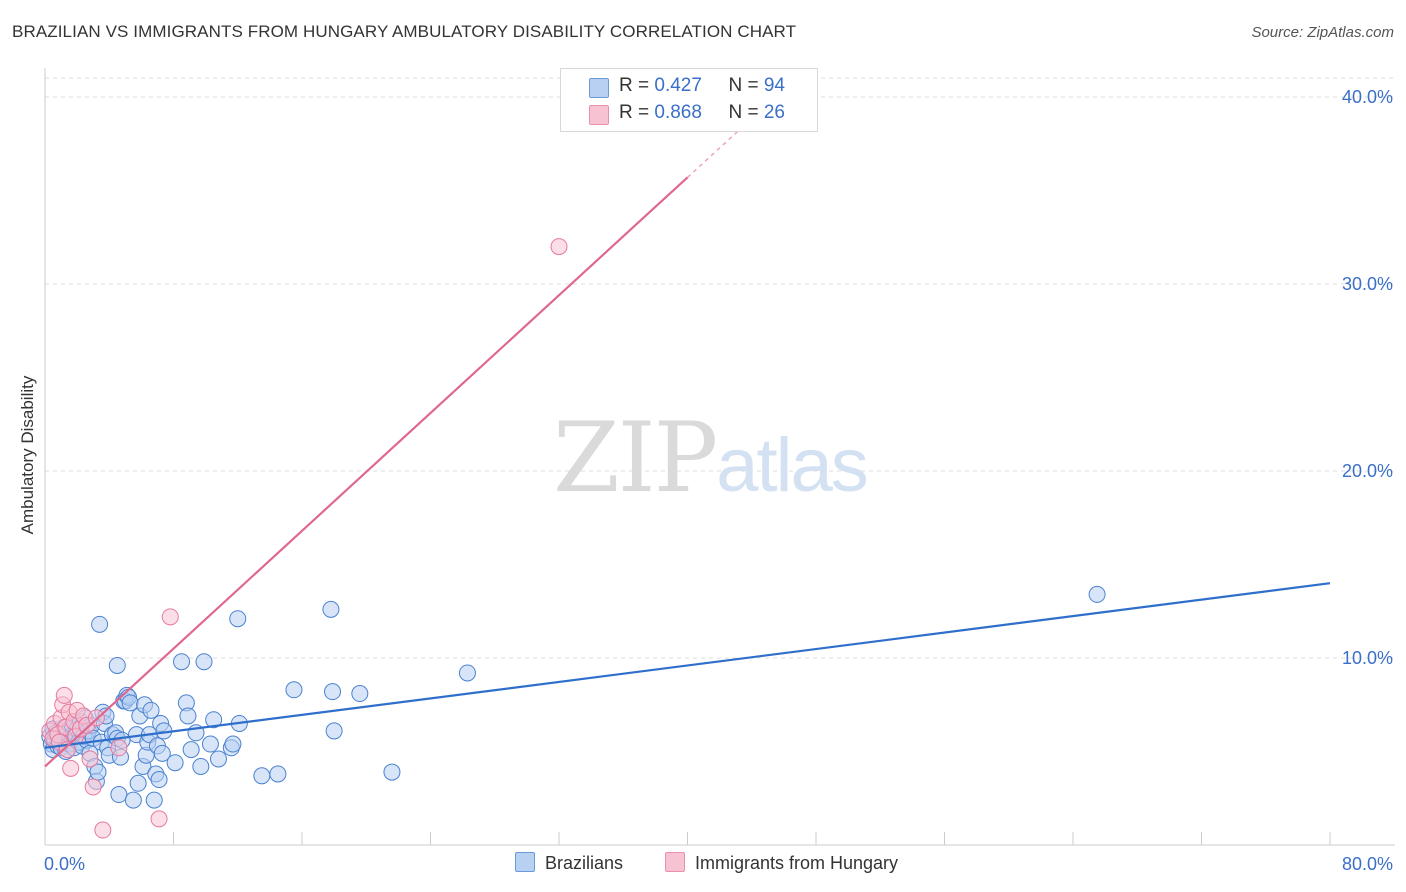  I want to click on legend-row-hungary: R = 0.868 N = 26, so click(702, 113).